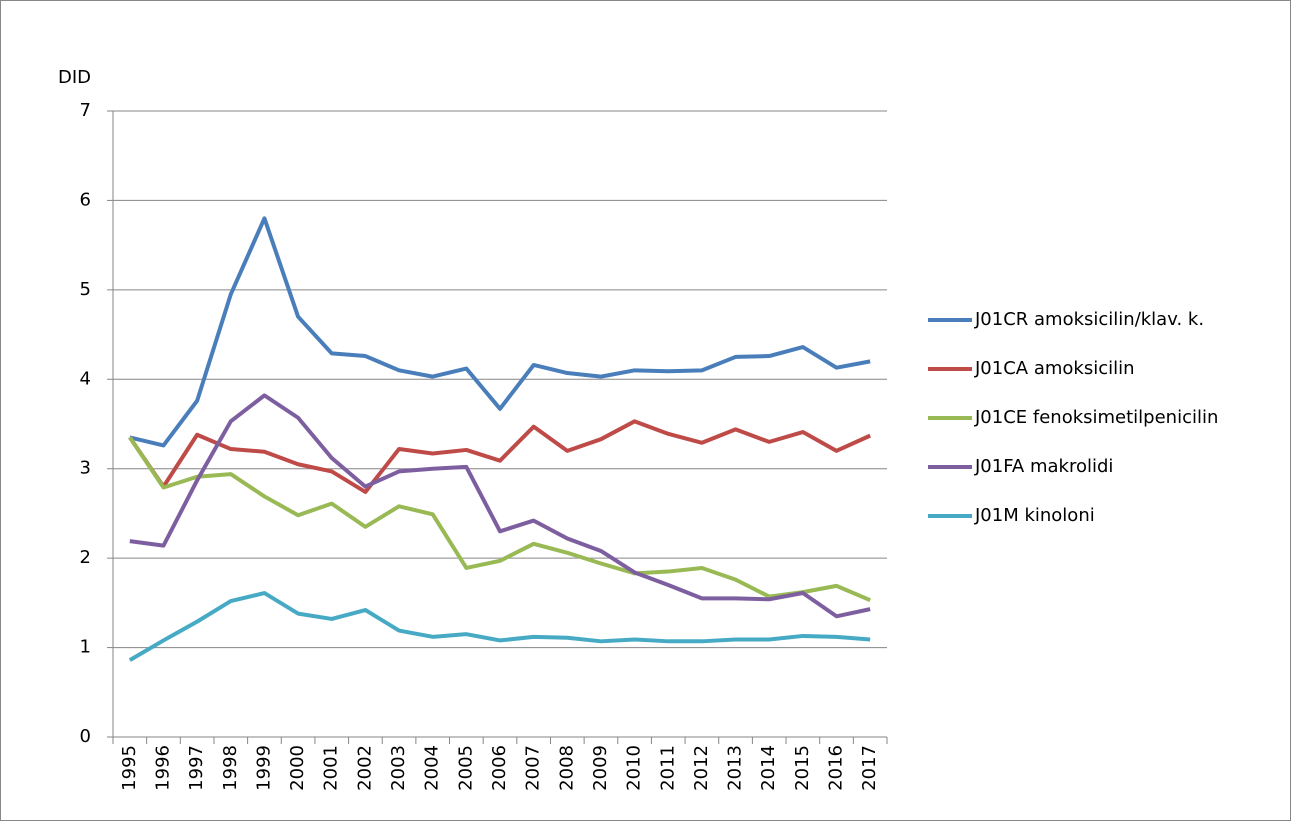 Image resolution: width=1291 pixels, height=821 pixels. What do you see at coordinates (196, 768) in the screenshot?
I see `x-tick-label: 1997` at bounding box center [196, 768].